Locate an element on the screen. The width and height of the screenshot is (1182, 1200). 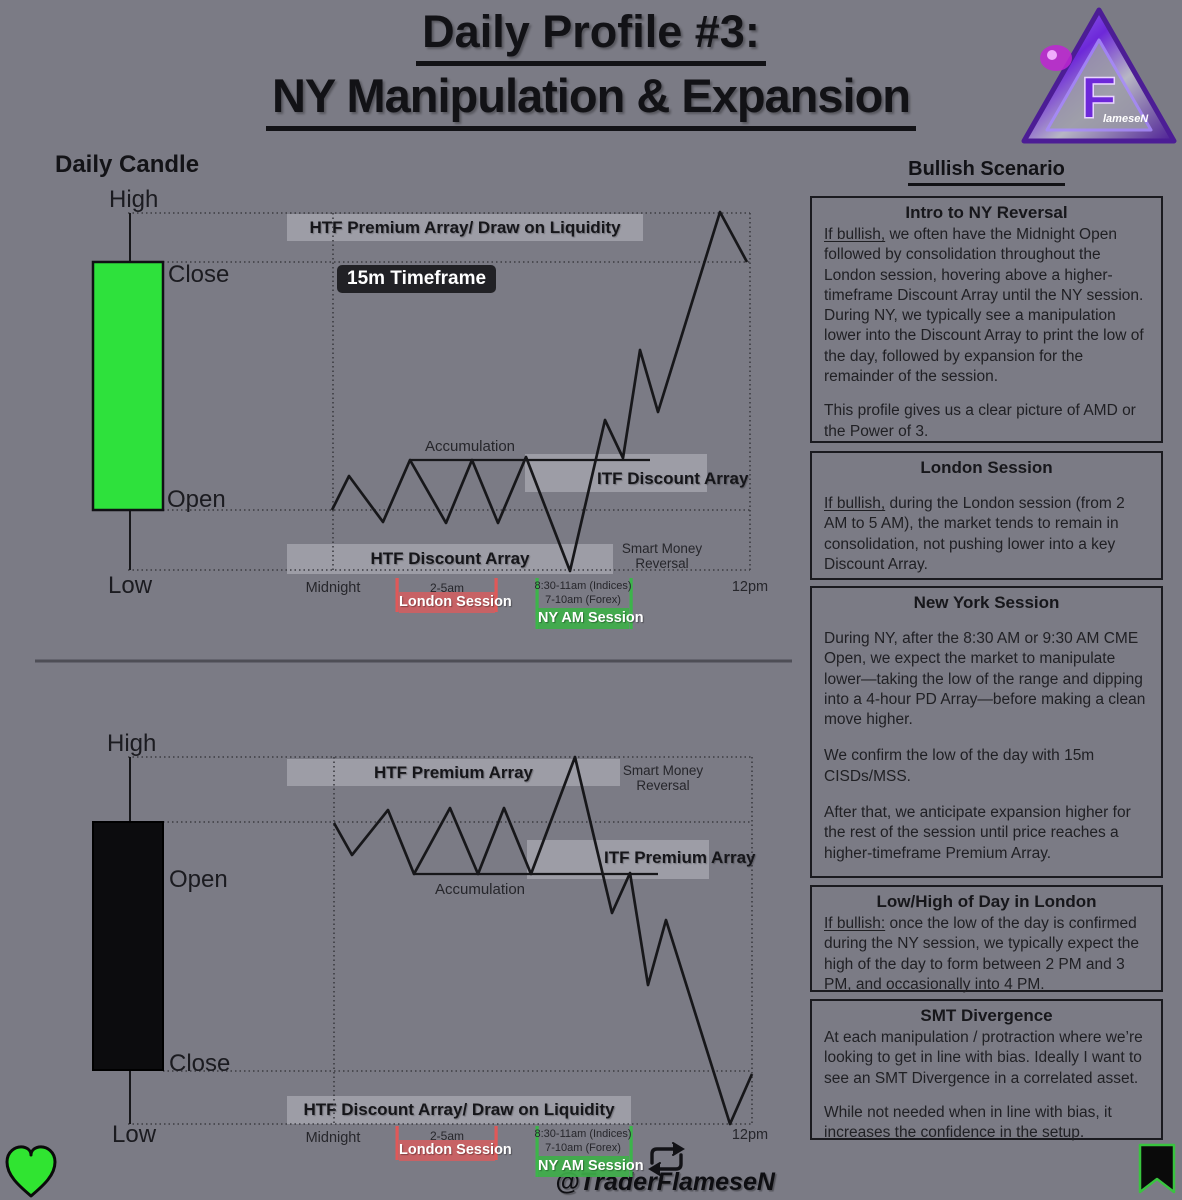
top-low-label: Low is located at coordinates (130, 585).